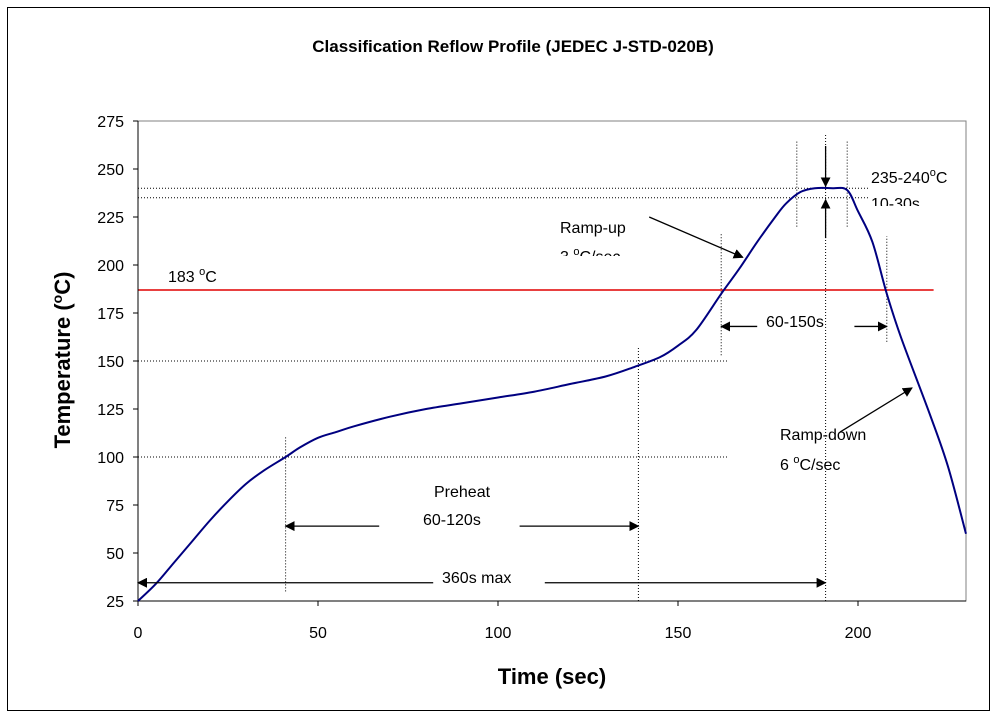 The height and width of the screenshot is (714, 999). Describe the element at coordinates (62, 283) in the screenshot. I see `y-axis-unit: C)` at that location.